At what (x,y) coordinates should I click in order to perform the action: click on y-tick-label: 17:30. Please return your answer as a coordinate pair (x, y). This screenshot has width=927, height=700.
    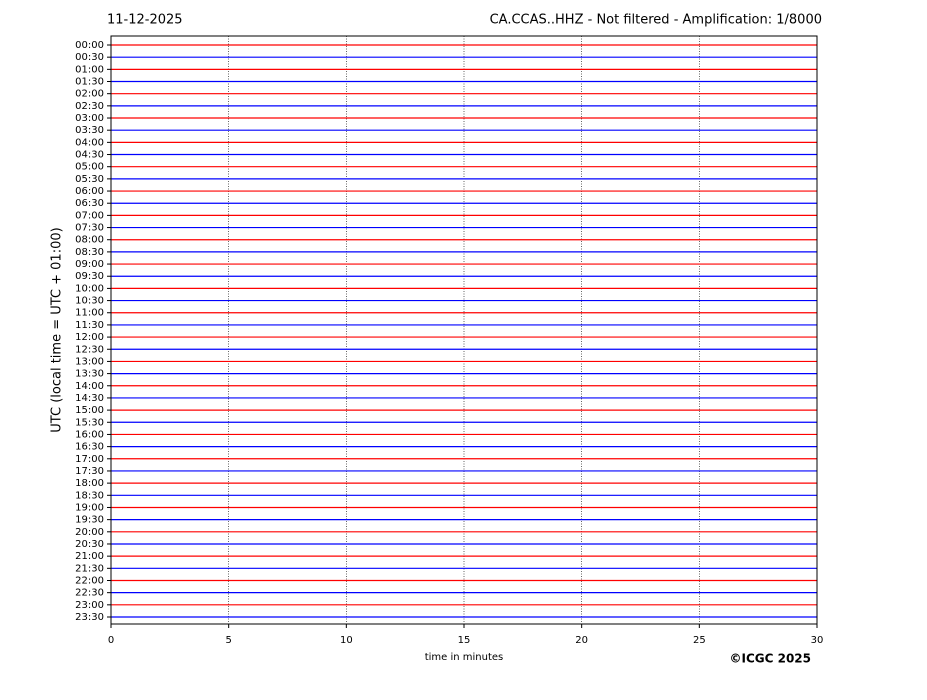
    Looking at the image, I should click on (89, 471).